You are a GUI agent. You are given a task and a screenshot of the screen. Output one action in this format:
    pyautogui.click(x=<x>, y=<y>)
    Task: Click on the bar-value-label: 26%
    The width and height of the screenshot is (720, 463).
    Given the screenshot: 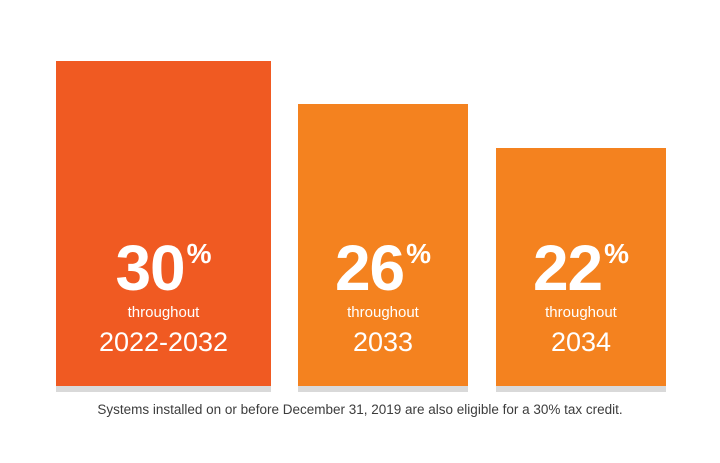 What is the action you would take?
    pyautogui.click(x=383, y=268)
    